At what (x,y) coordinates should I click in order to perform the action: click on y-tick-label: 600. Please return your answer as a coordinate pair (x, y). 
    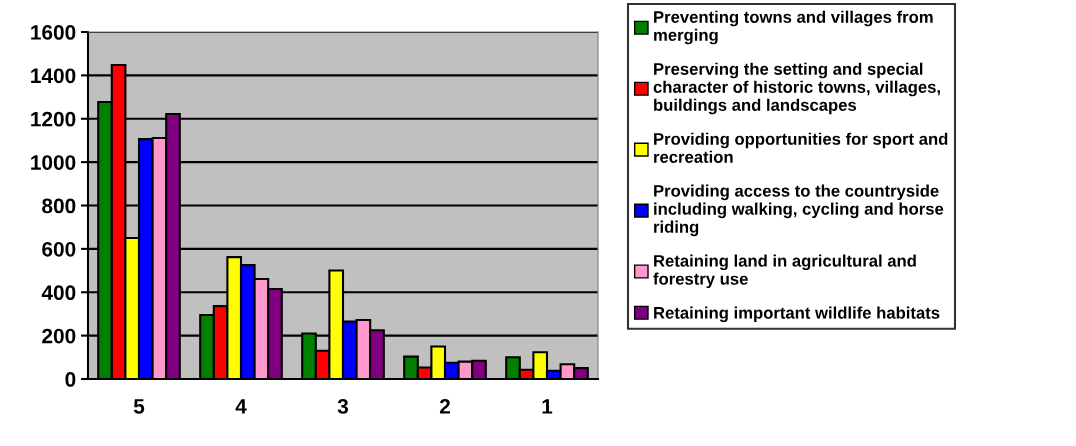
    Looking at the image, I should click on (59, 249).